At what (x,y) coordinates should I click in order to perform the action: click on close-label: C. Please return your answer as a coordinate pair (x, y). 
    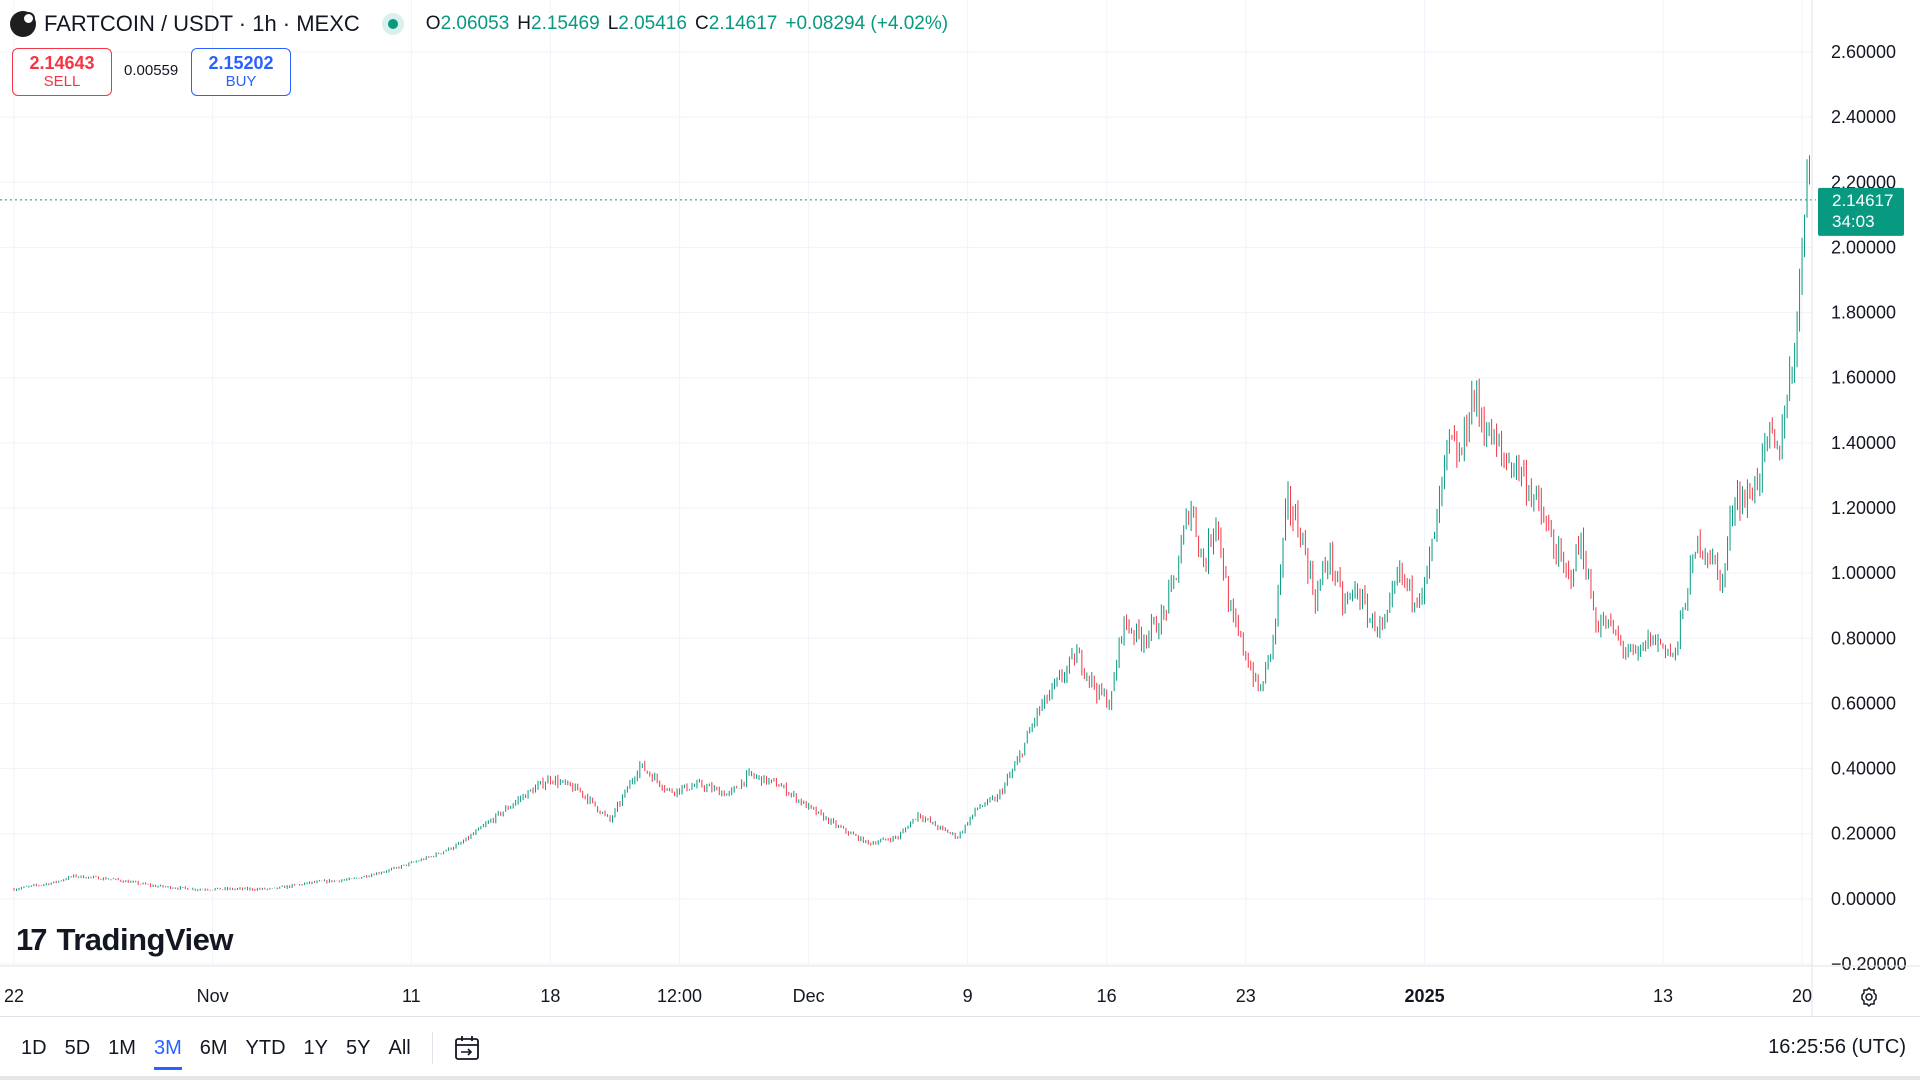
    Looking at the image, I should click on (701, 23).